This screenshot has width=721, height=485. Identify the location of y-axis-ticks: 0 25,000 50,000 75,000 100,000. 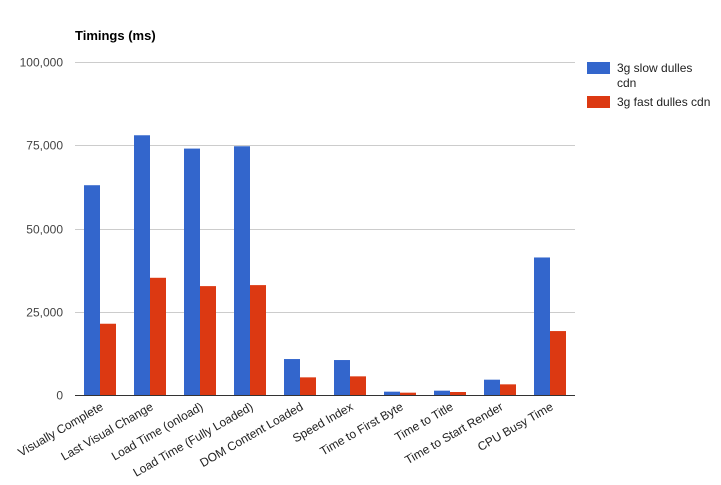
(42, 229).